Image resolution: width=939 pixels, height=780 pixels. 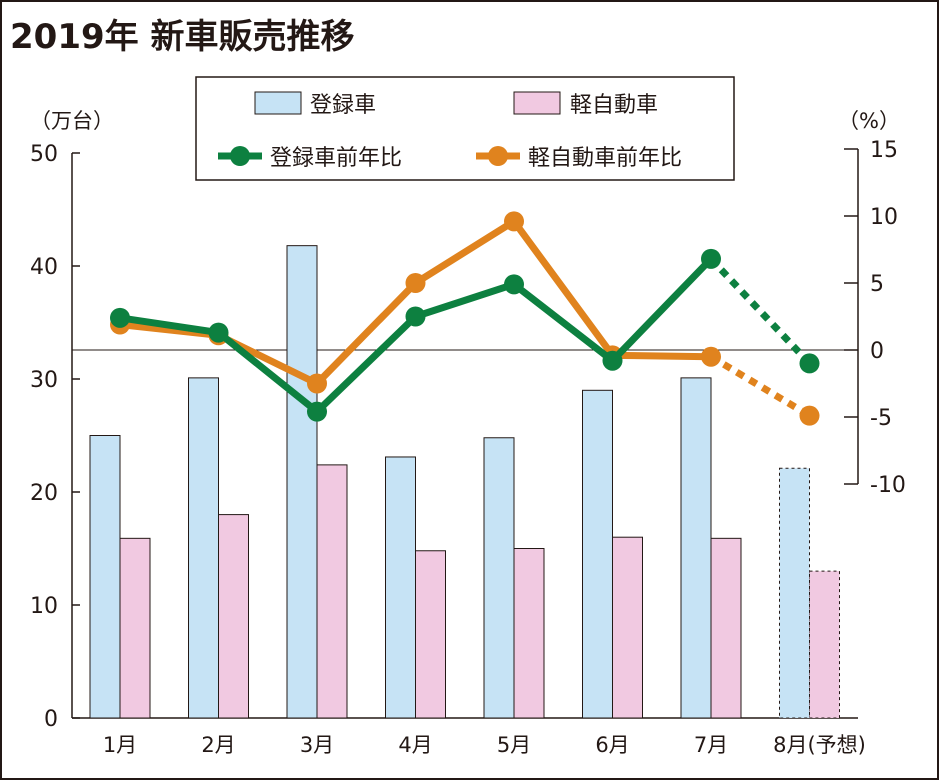 I want to click on right-tick-label: 0, so click(x=877, y=351).